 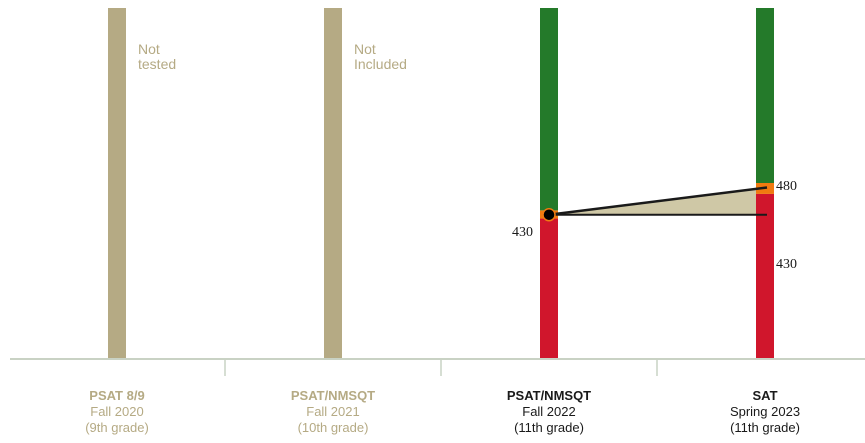 I want to click on bar-note: tested, so click(x=157, y=64).